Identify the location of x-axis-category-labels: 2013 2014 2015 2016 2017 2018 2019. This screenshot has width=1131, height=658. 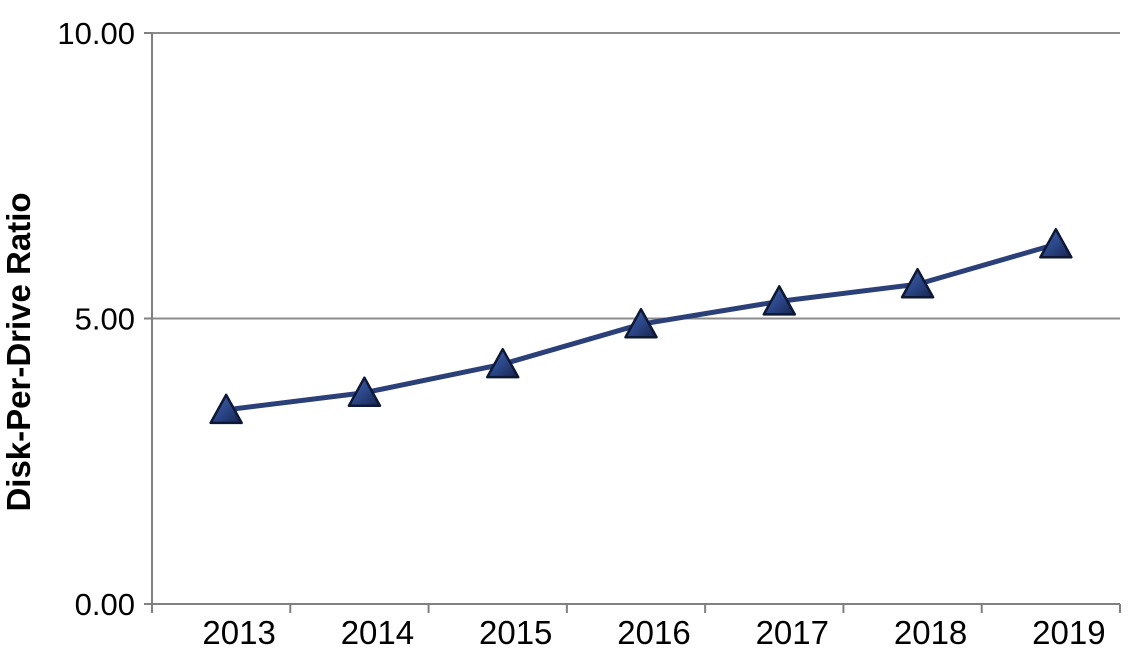
(653, 632).